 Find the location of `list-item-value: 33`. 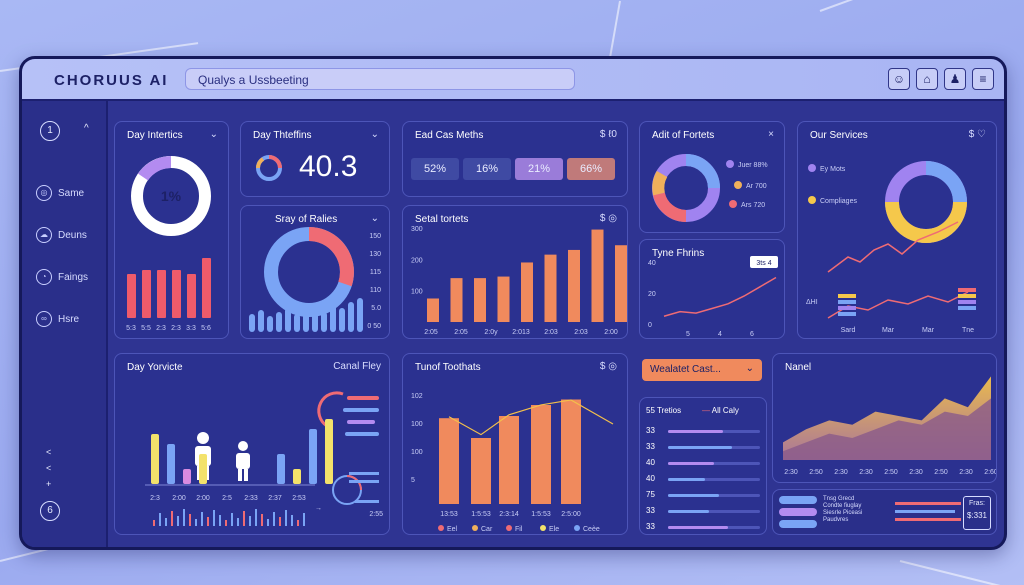

list-item-value: 33 is located at coordinates (650, 510).